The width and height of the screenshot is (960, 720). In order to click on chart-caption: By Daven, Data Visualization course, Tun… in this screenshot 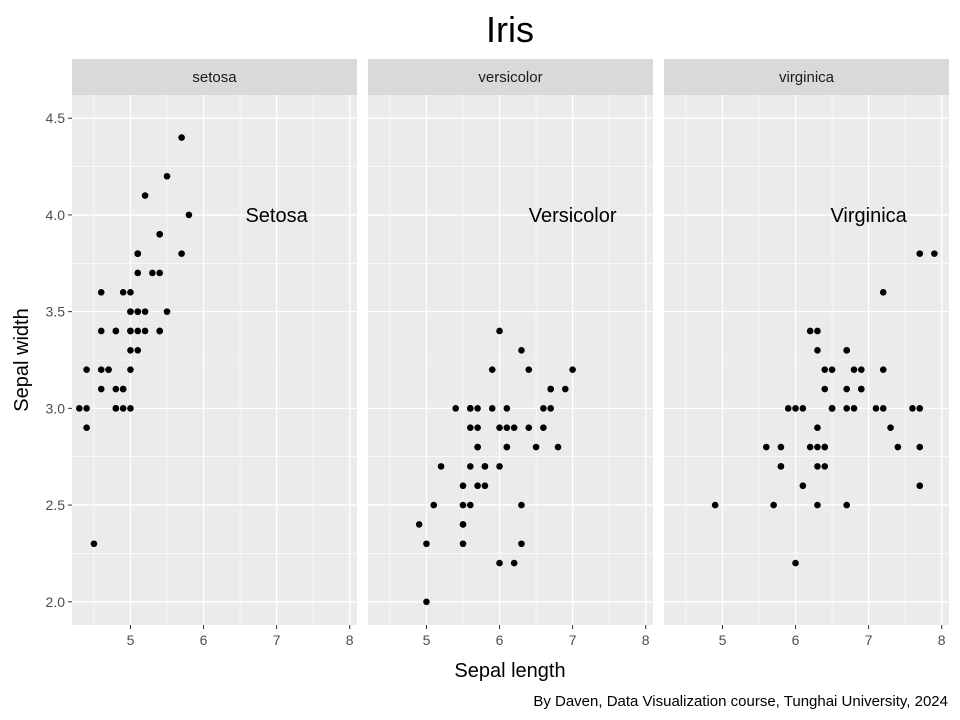, I will do `click(740, 701)`.